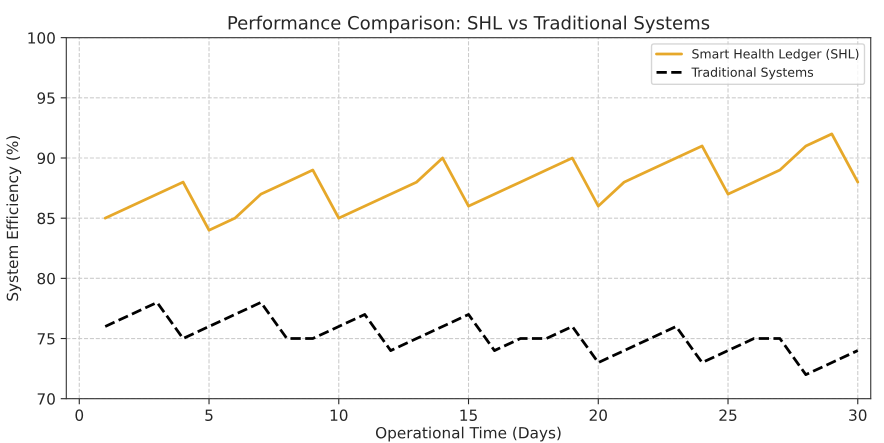 The image size is (884, 443). What do you see at coordinates (14, 218) in the screenshot?
I see `y-axis-title: System Efficiency (%)` at bounding box center [14, 218].